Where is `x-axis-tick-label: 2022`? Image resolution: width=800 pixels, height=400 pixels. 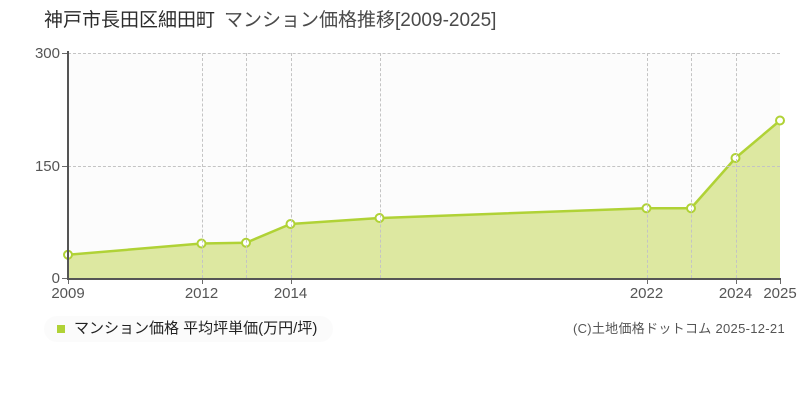
x-axis-tick-label: 2022 is located at coordinates (646, 293).